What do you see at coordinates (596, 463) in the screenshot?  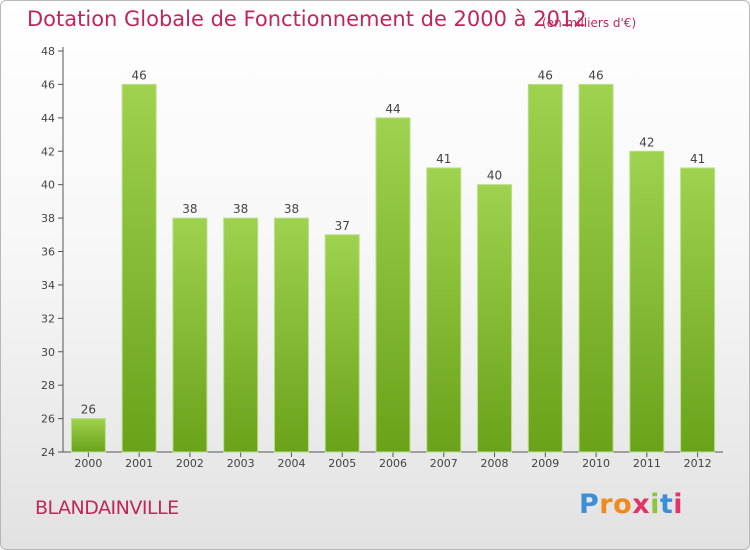 I see `x-tick-label: 2010` at bounding box center [596, 463].